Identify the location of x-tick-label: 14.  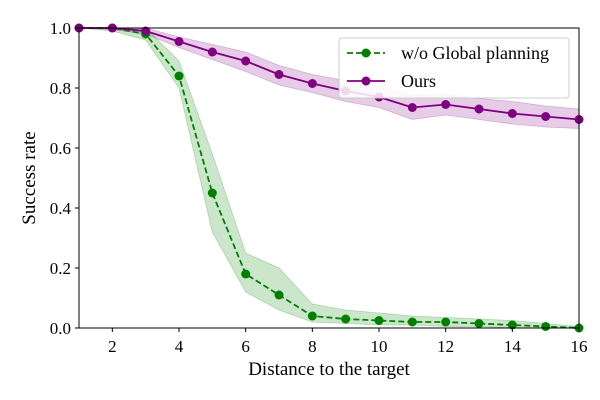
(513, 346).